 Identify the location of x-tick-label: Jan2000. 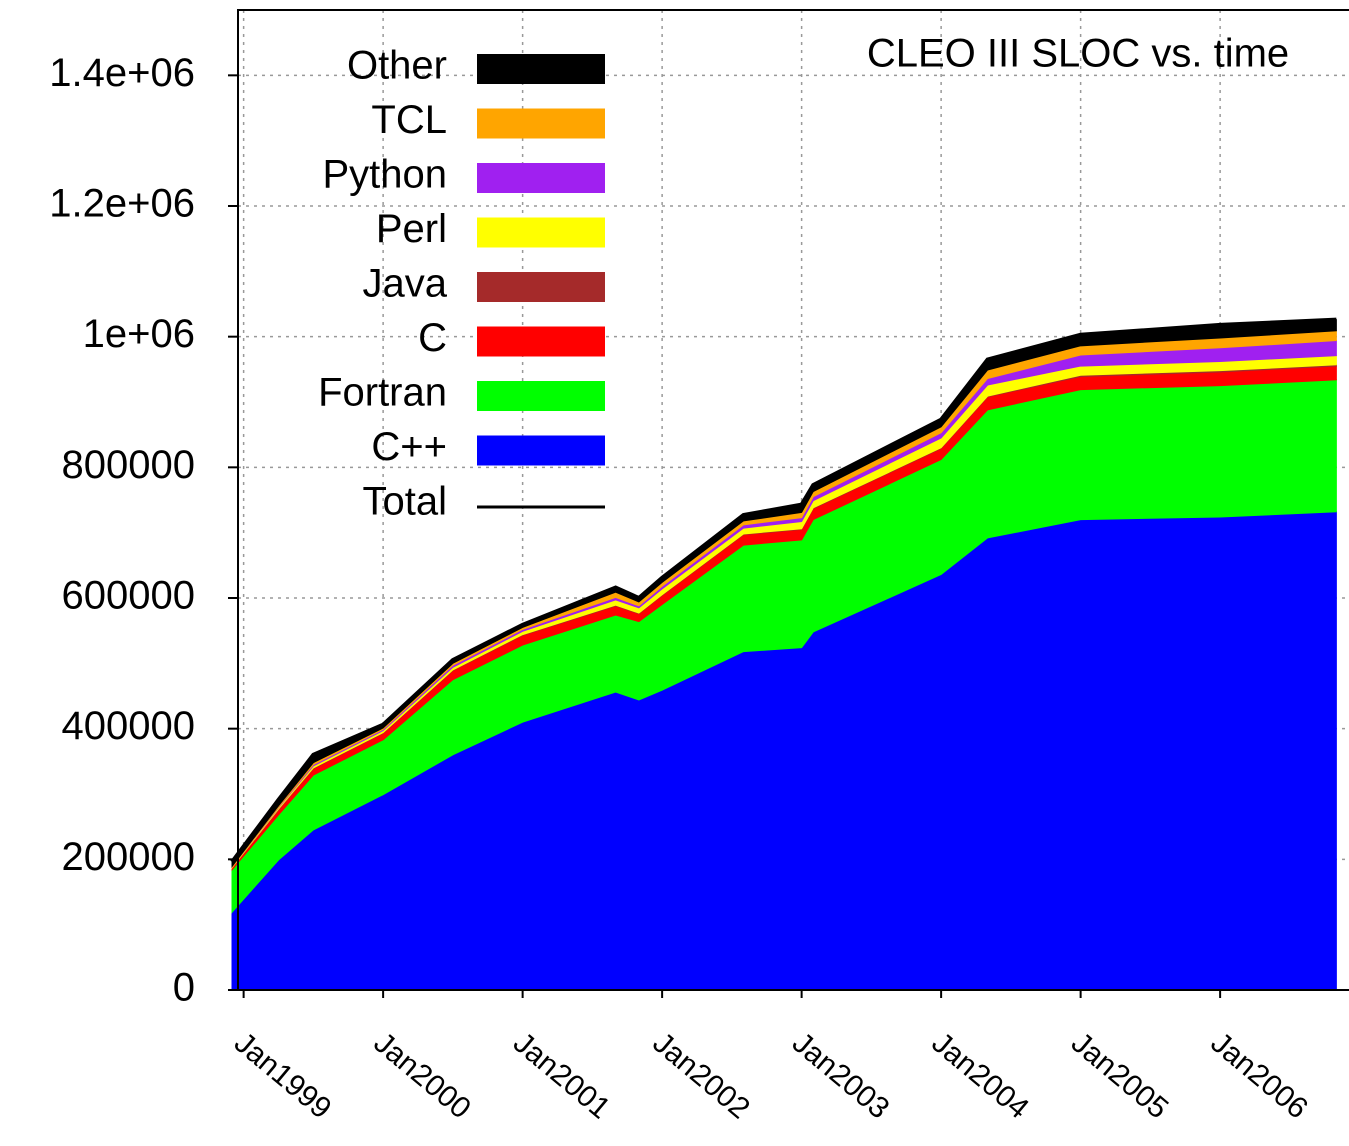
(422, 1075).